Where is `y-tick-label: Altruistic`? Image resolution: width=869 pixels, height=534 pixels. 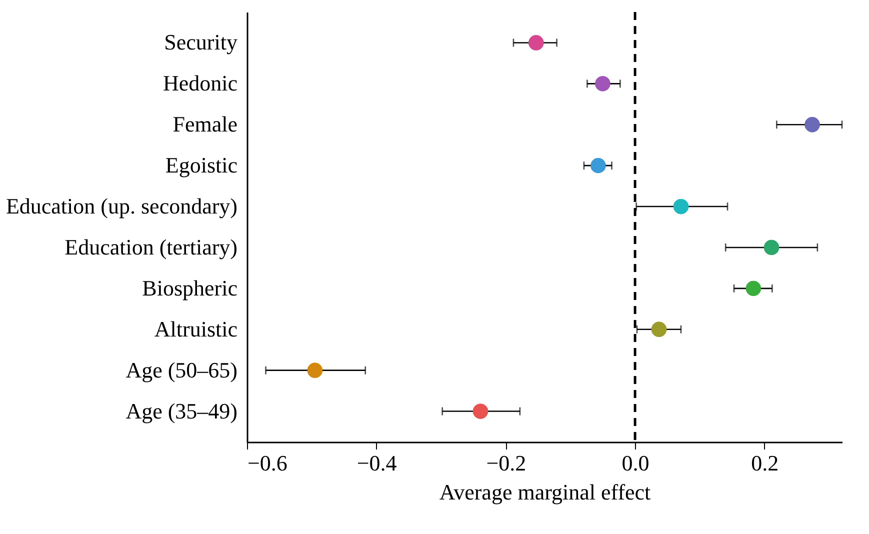
y-tick-label: Altruistic is located at coordinates (196, 329).